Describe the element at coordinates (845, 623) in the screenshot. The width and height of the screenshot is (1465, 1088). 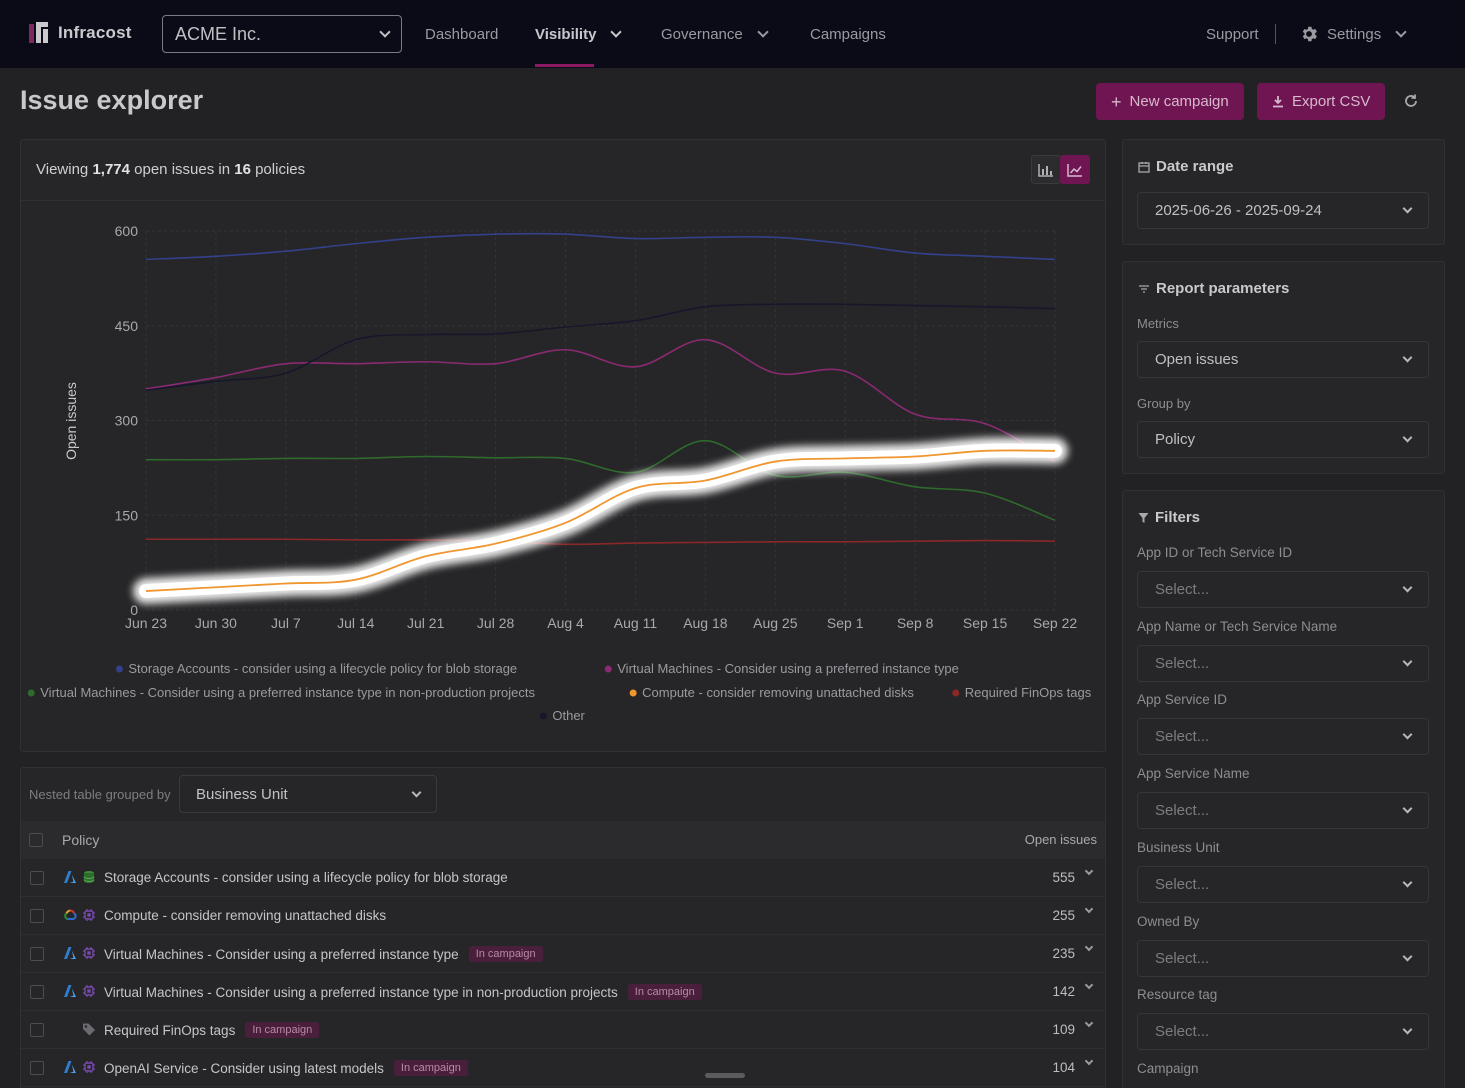
I see `x-tick-label: Sep 1` at that location.